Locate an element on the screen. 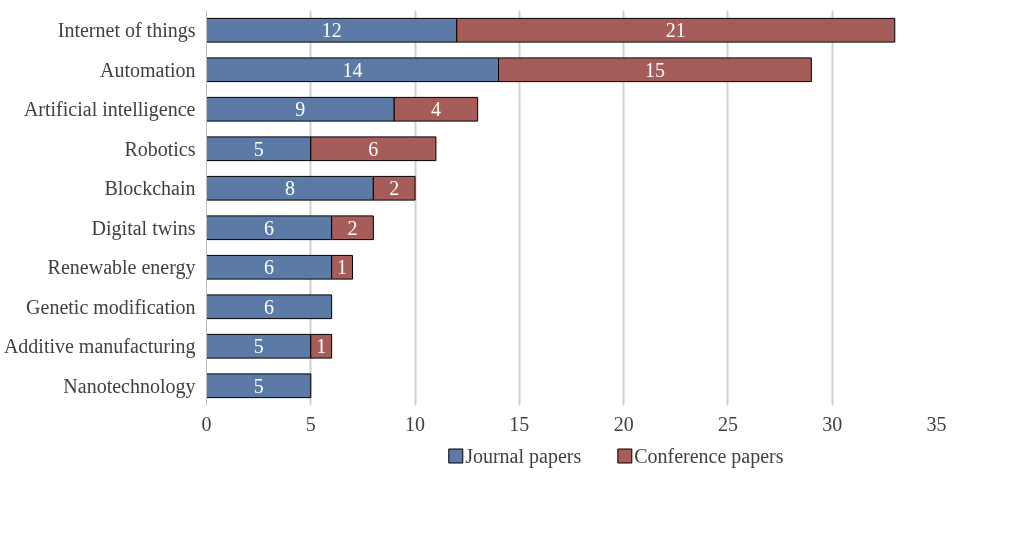 The image size is (1019, 541). data-label: 9 is located at coordinates (300, 109).